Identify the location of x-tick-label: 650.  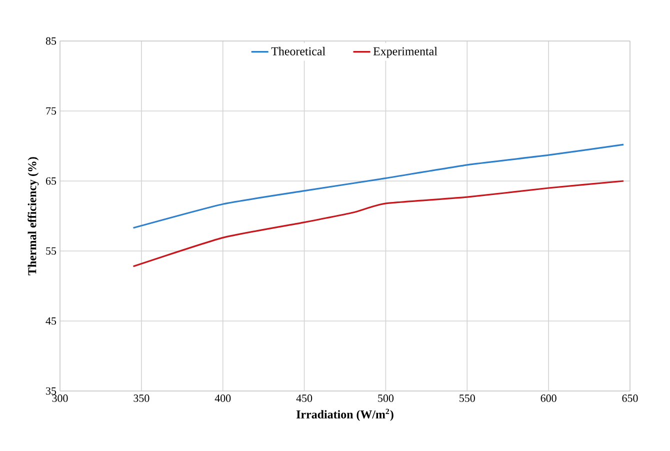
(630, 398).